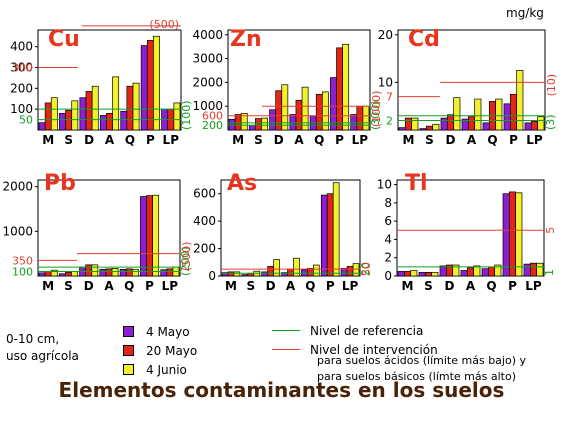  Describe the element at coordinates (21, 109) in the screenshot. I see `y-tick-label: 100` at that location.